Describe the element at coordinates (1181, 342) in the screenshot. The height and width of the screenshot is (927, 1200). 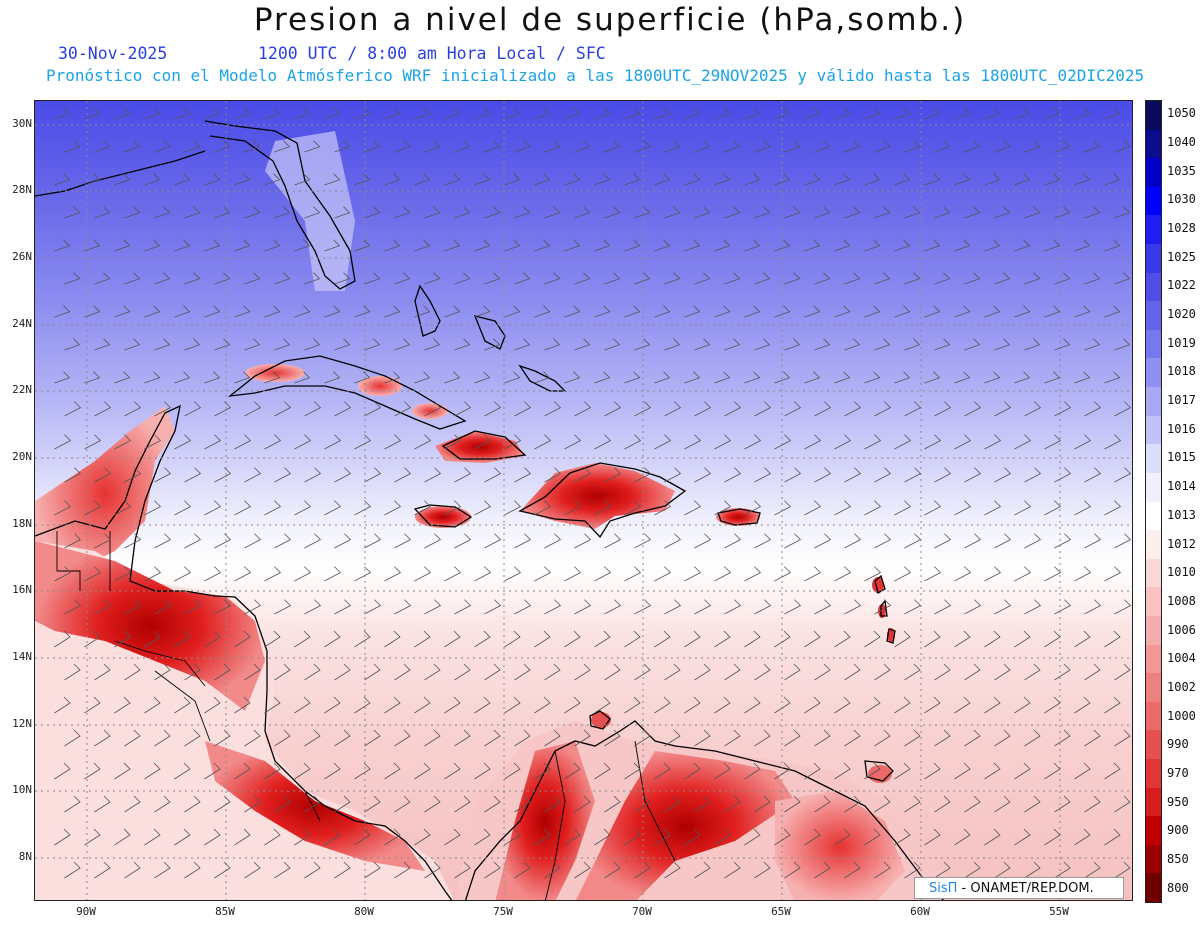
I see `colorbar-level-label: 1019` at that location.